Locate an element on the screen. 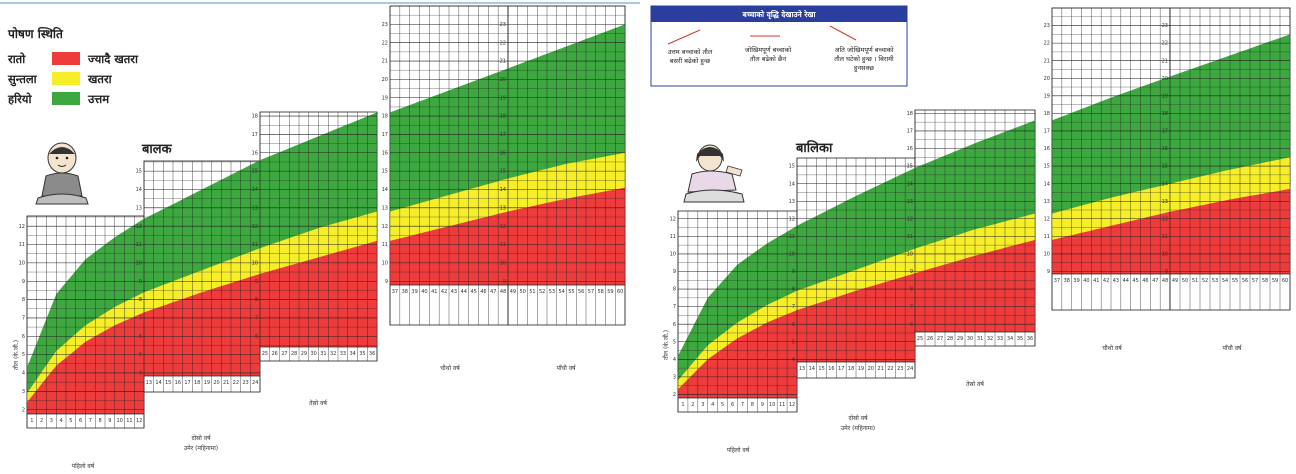 The height and width of the screenshot is (474, 1296). month-tick-label: 55 is located at coordinates (571, 292).